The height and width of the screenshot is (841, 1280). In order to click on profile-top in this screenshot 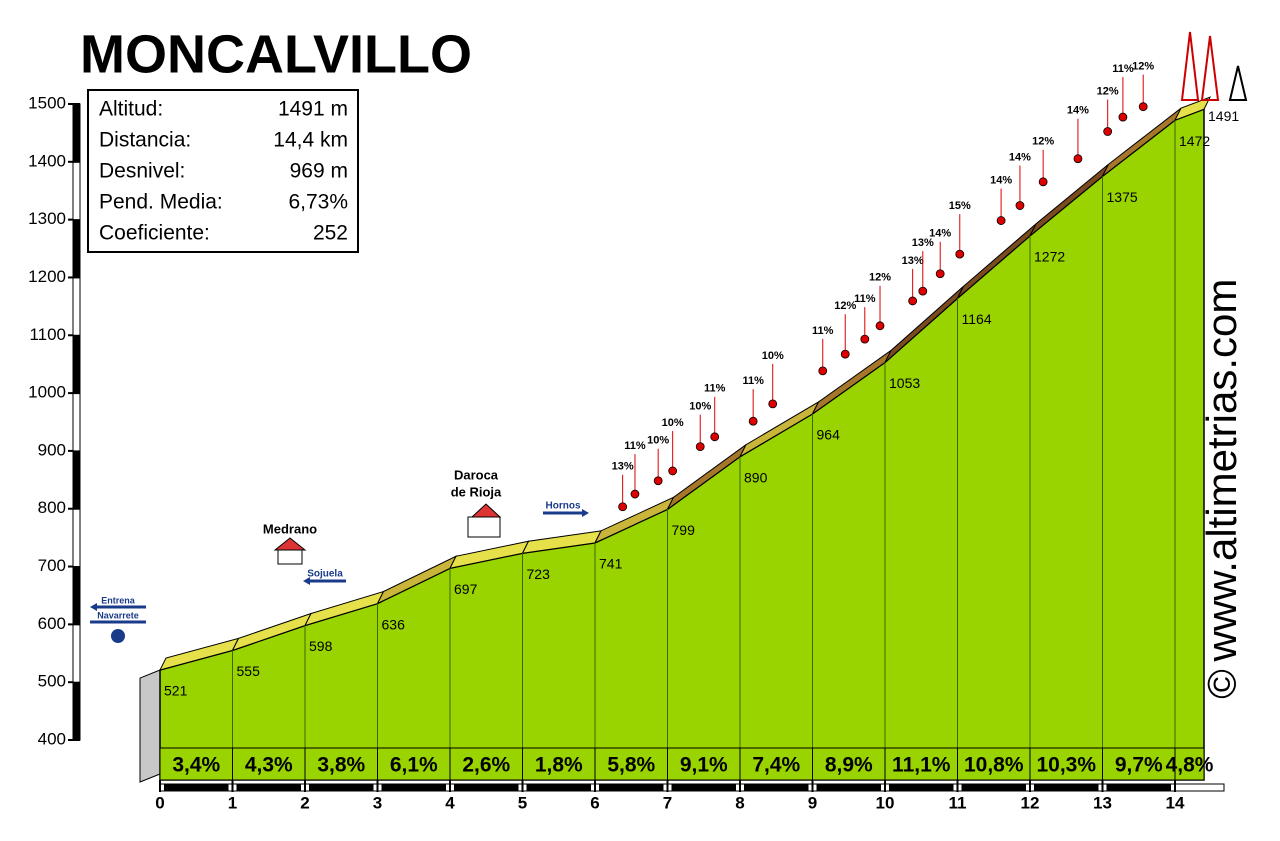, I will do `click(1192, 109)`.